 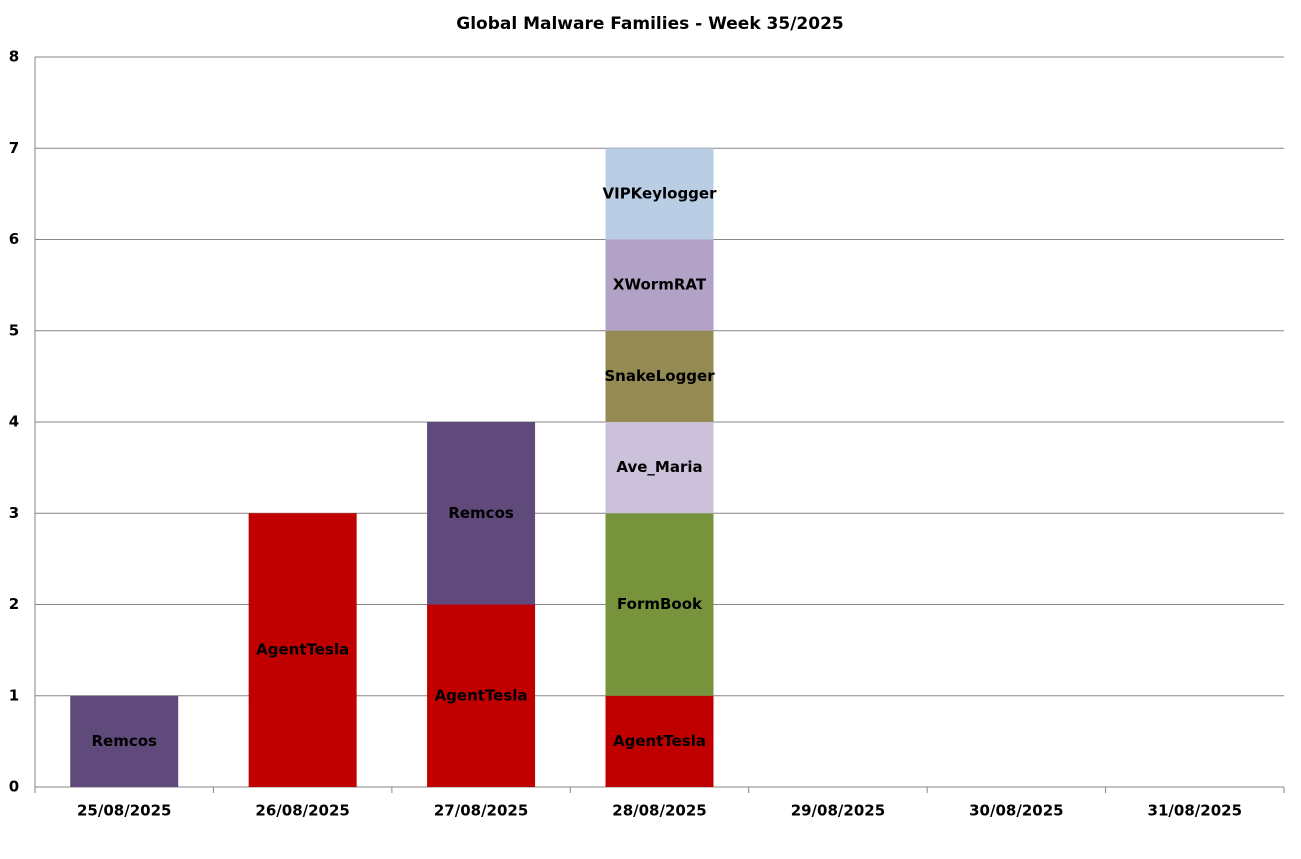 What do you see at coordinates (650, 24) in the screenshot?
I see `chart-title: Global Malware Families - Week 35/2025` at bounding box center [650, 24].